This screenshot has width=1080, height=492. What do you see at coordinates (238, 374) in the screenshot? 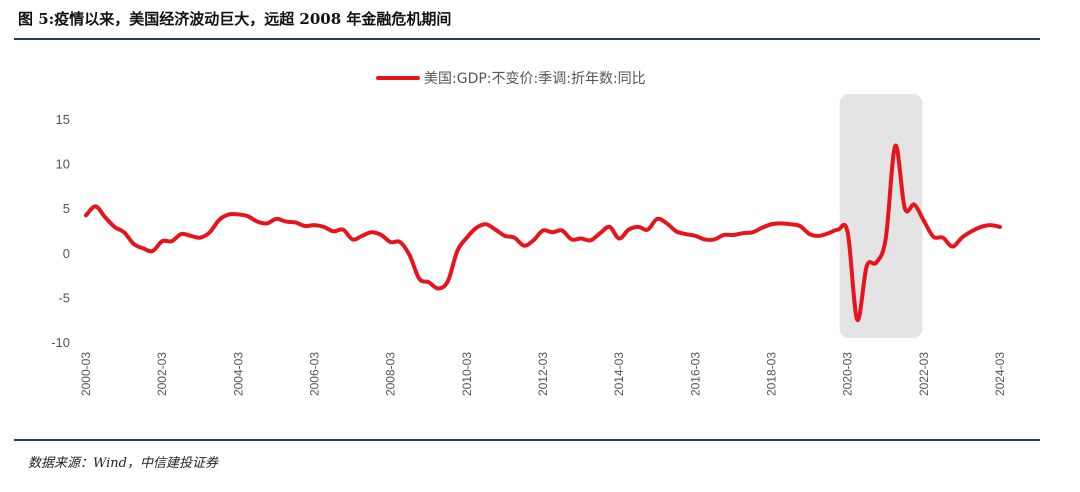
I see `x-tick-label: 2004-03` at bounding box center [238, 374].